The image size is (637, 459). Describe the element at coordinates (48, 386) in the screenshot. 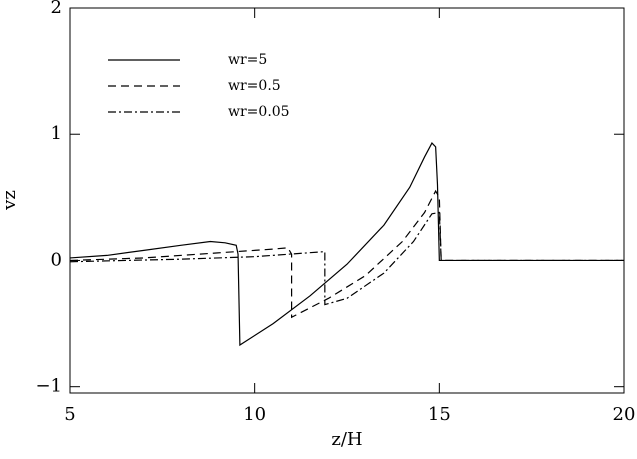

I see `y-tick-label: −1` at that location.